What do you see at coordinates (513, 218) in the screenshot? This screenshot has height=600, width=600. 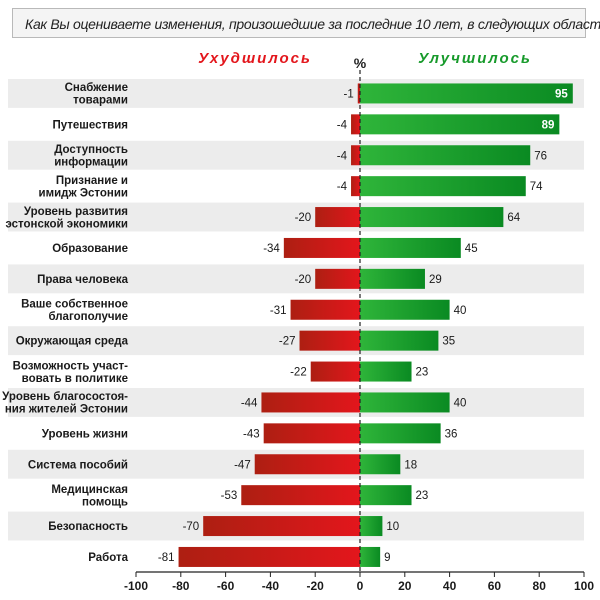 I see `value-label-positive: 64` at bounding box center [513, 218].